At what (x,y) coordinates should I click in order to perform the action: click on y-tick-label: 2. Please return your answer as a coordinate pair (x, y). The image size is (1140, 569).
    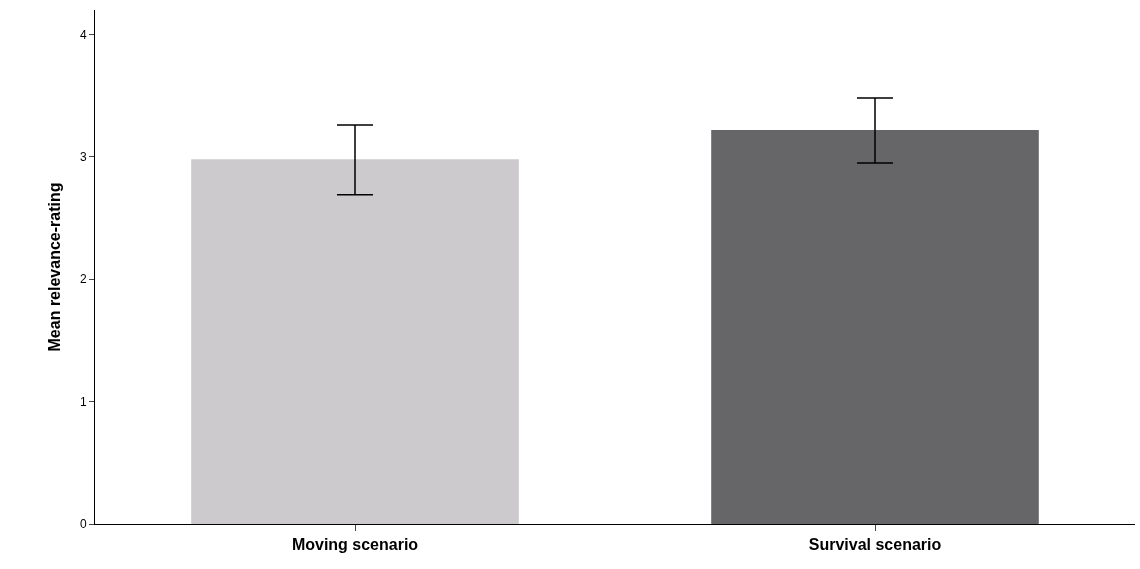
    Looking at the image, I should click on (83, 279).